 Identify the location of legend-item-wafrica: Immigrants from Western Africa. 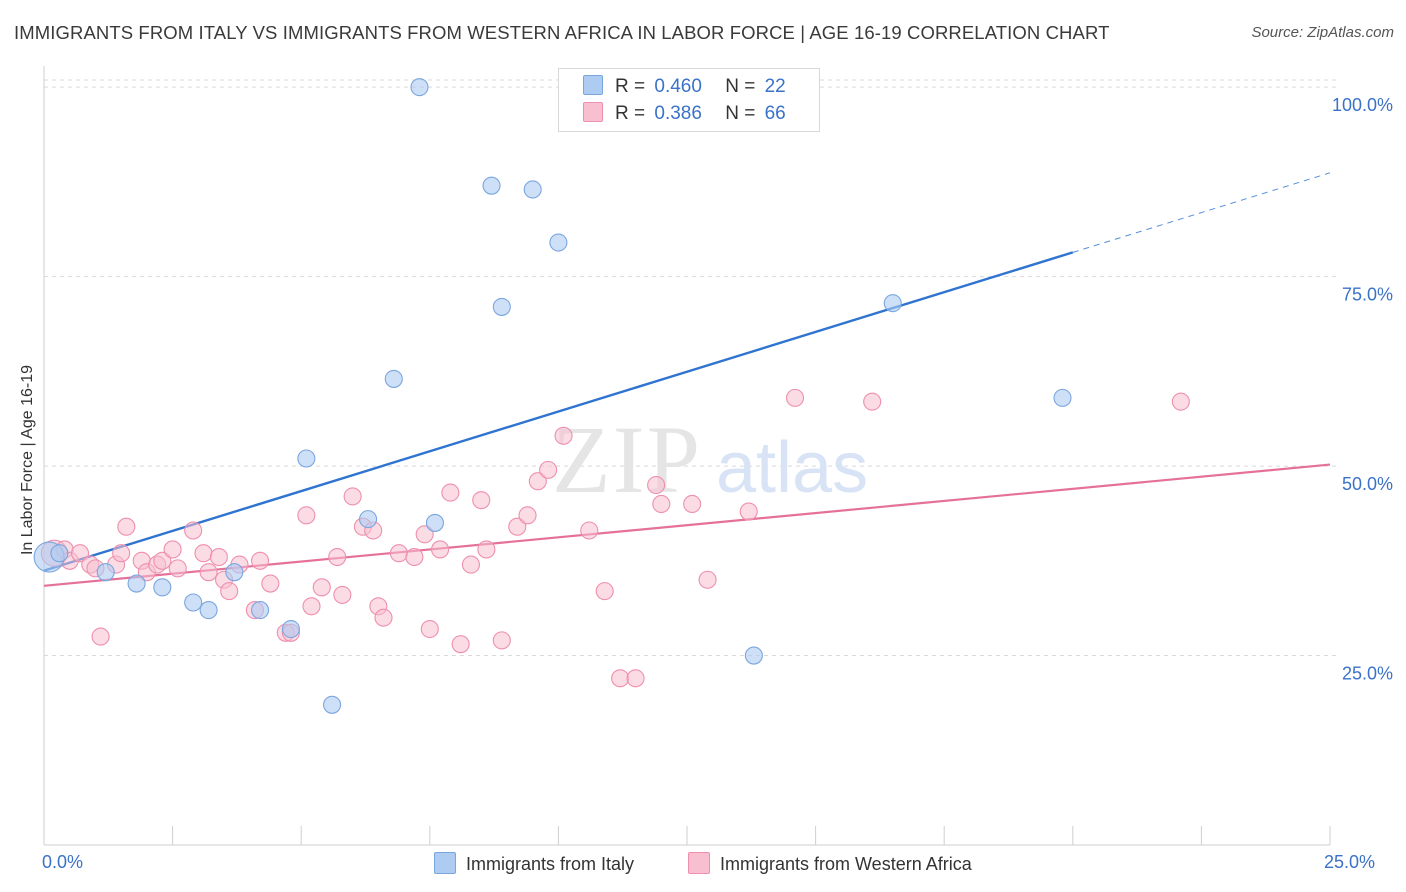
(830, 863).